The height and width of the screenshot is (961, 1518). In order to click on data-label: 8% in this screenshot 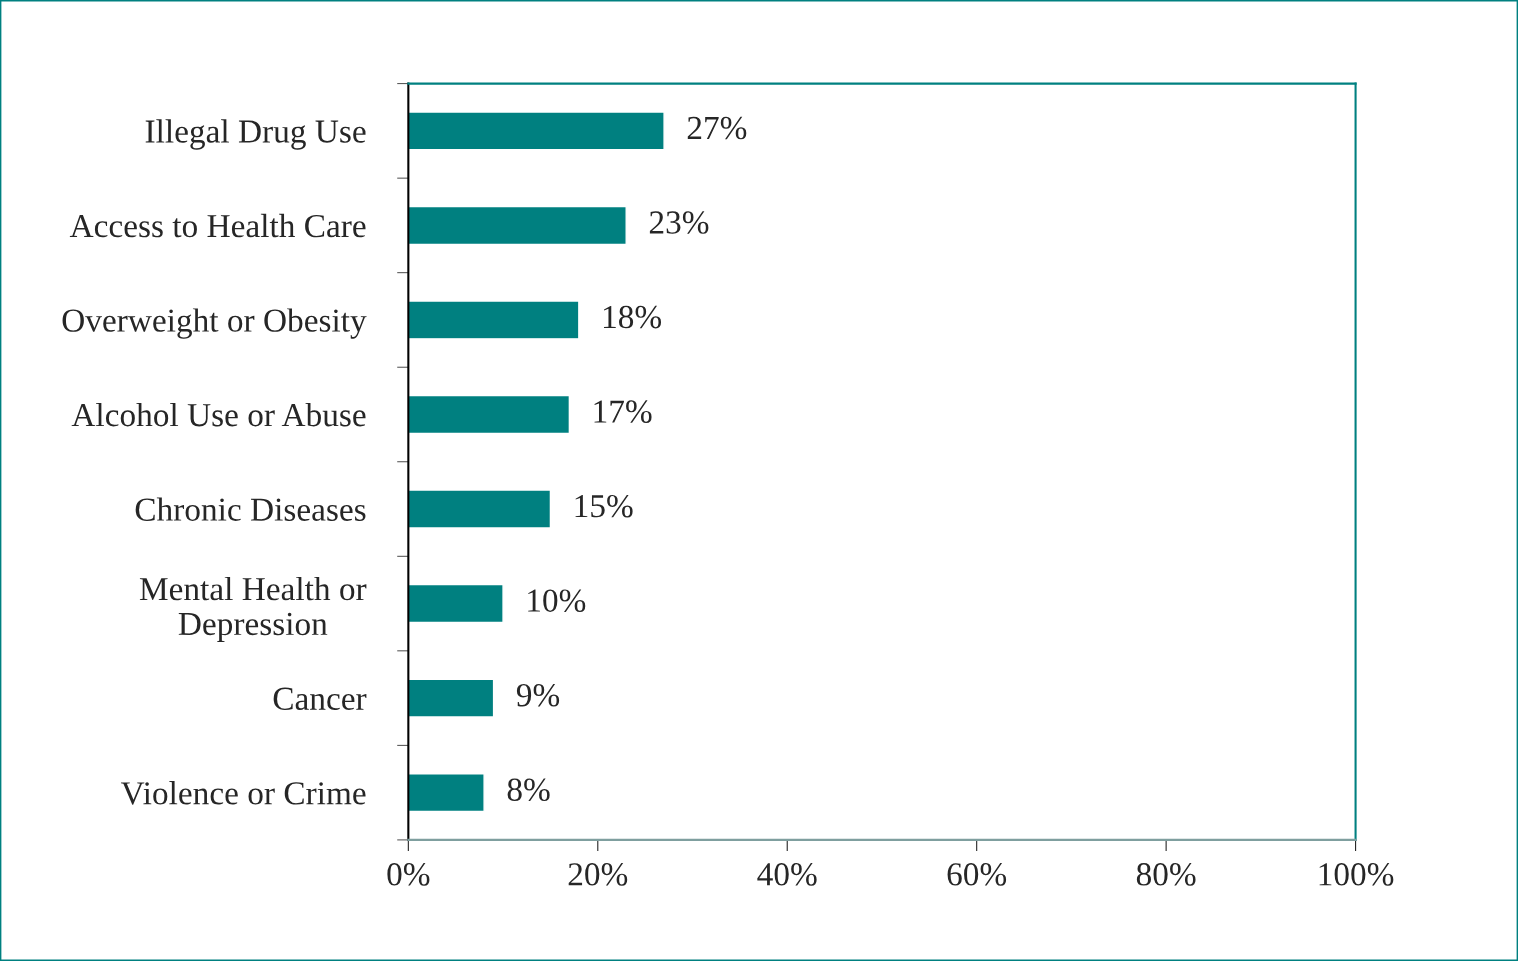, I will do `click(528, 790)`.